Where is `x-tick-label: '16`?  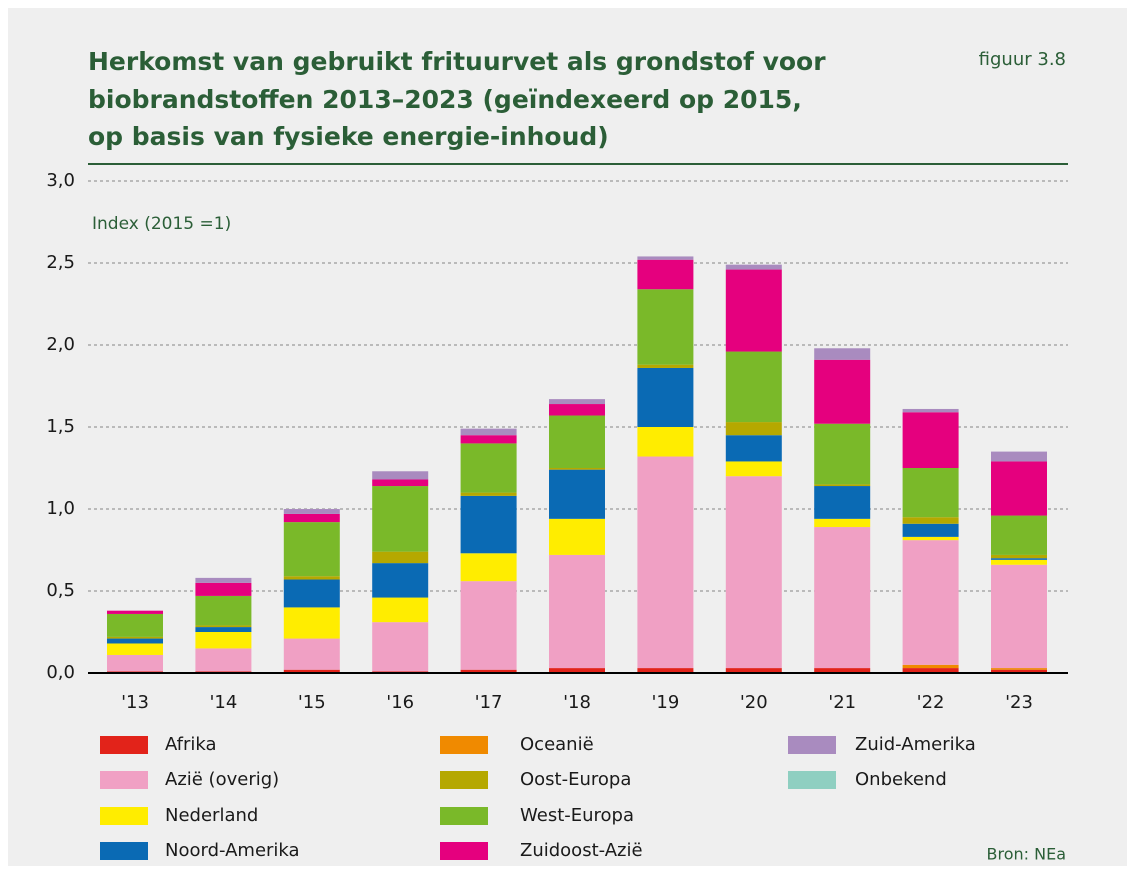
x-tick-label: '16 is located at coordinates (400, 702).